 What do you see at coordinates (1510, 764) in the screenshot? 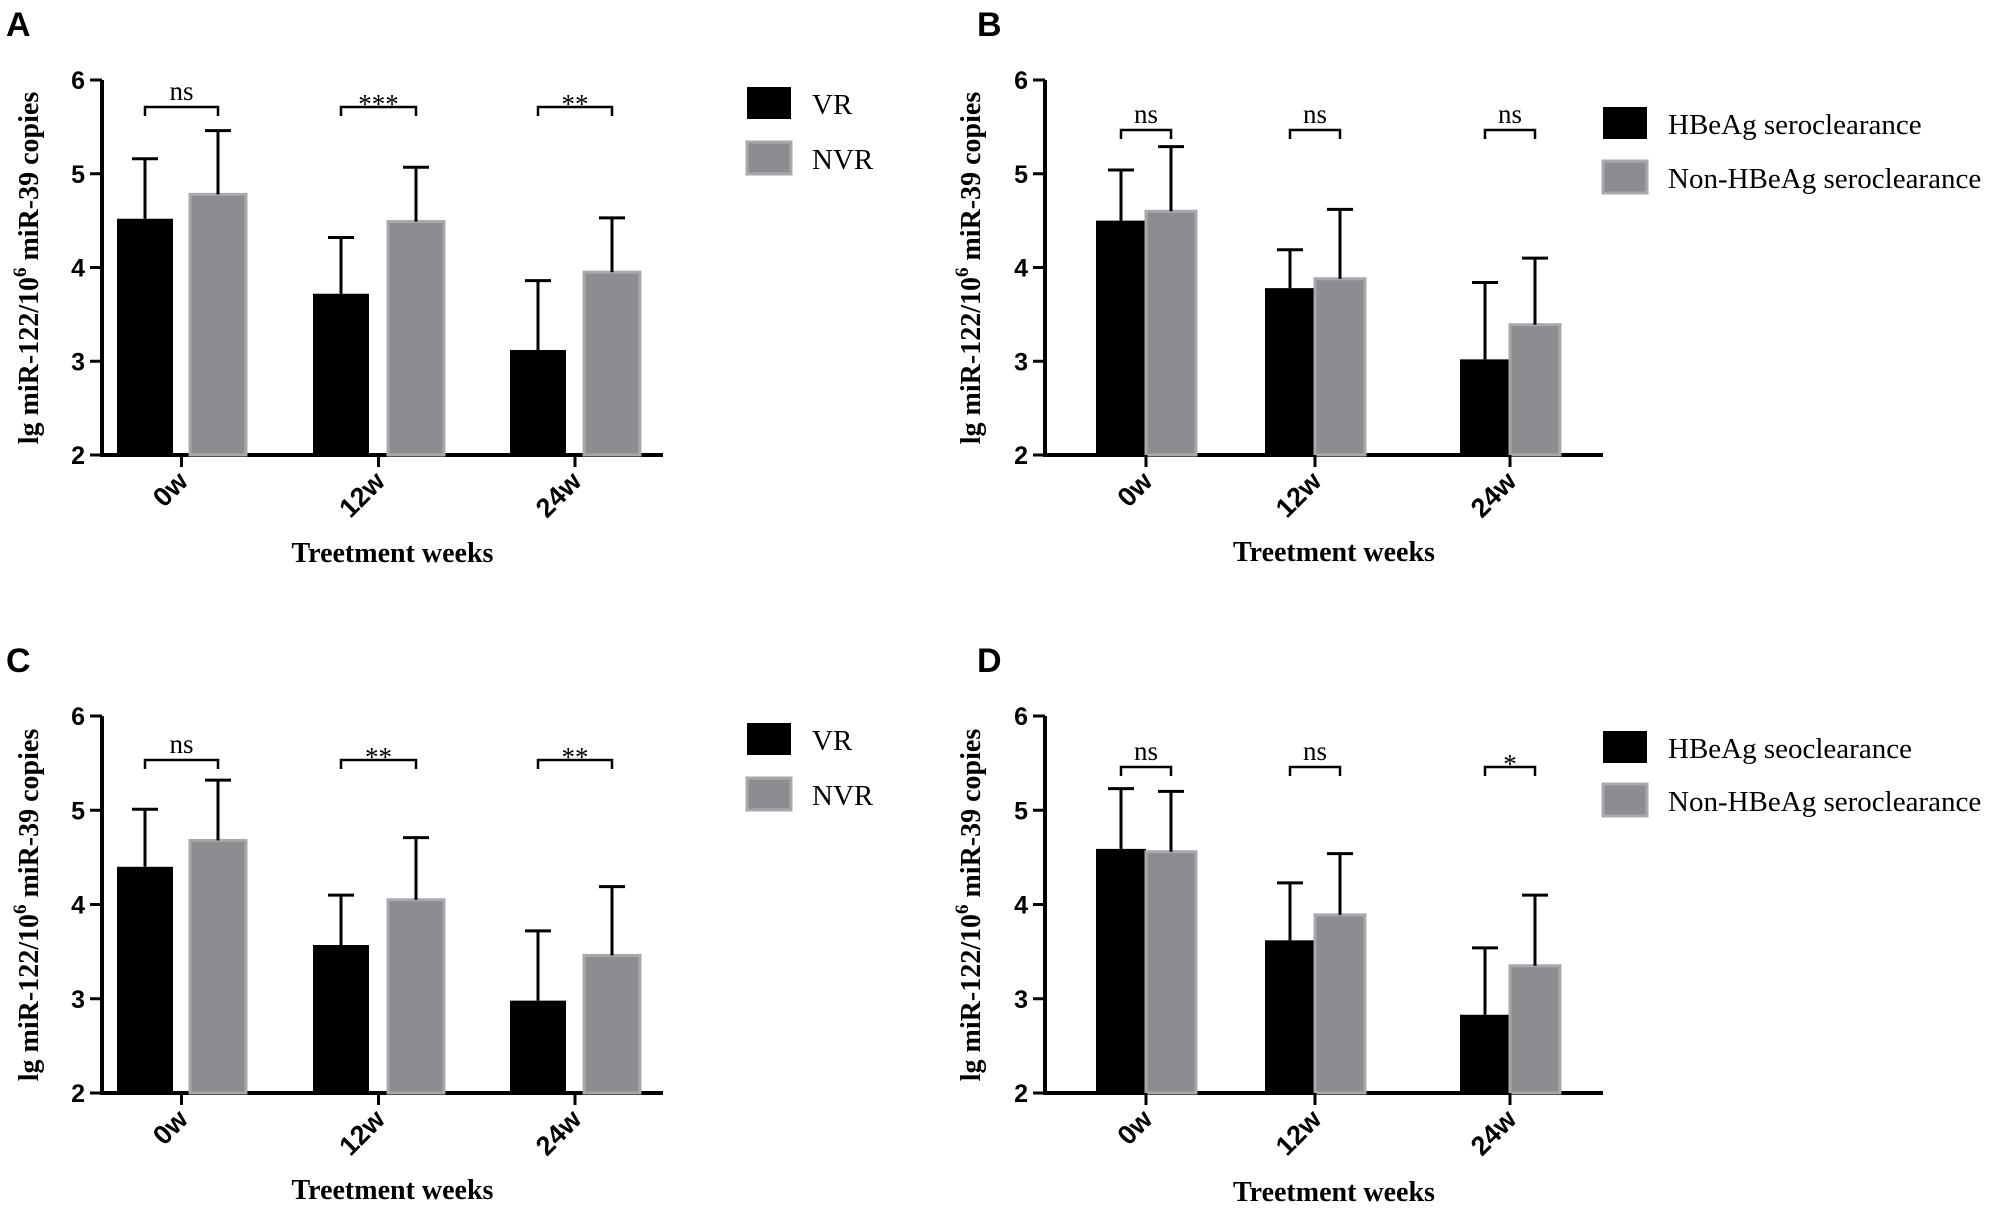
I see `significance-label: *` at bounding box center [1510, 764].